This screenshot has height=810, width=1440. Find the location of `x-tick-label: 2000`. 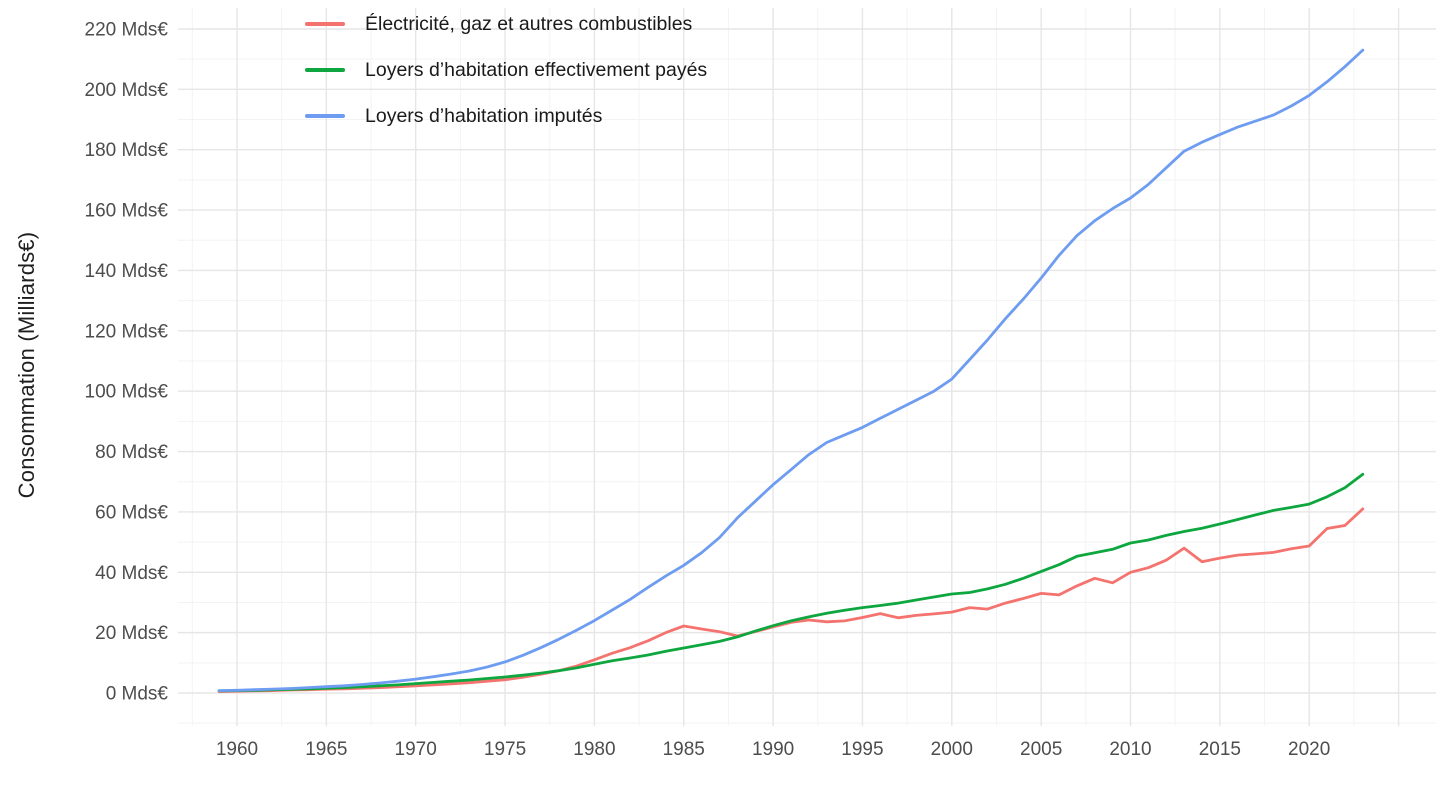

x-tick-label: 2000 is located at coordinates (952, 749).